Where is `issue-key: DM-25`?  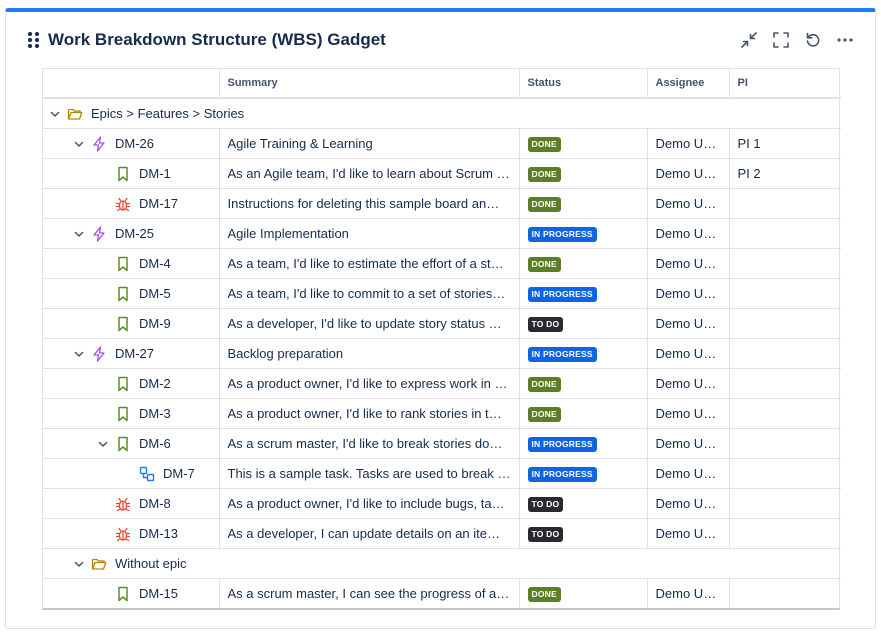 issue-key: DM-25 is located at coordinates (135, 233).